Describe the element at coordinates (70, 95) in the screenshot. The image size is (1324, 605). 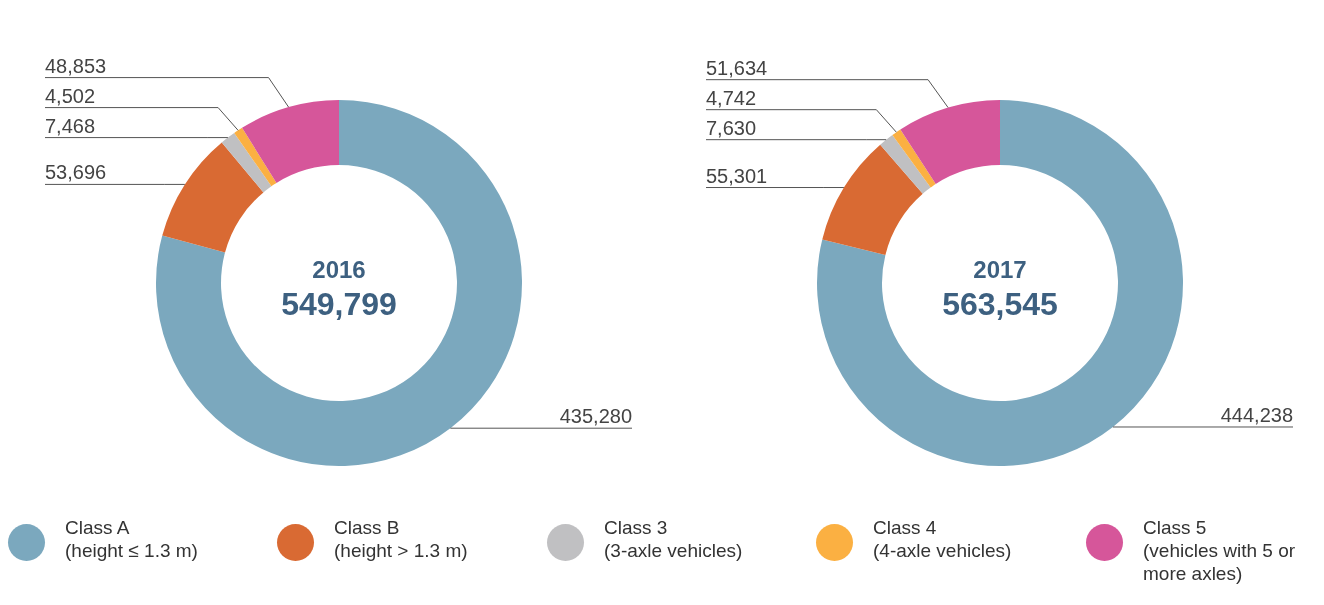
I see `data-label: 4,502` at that location.